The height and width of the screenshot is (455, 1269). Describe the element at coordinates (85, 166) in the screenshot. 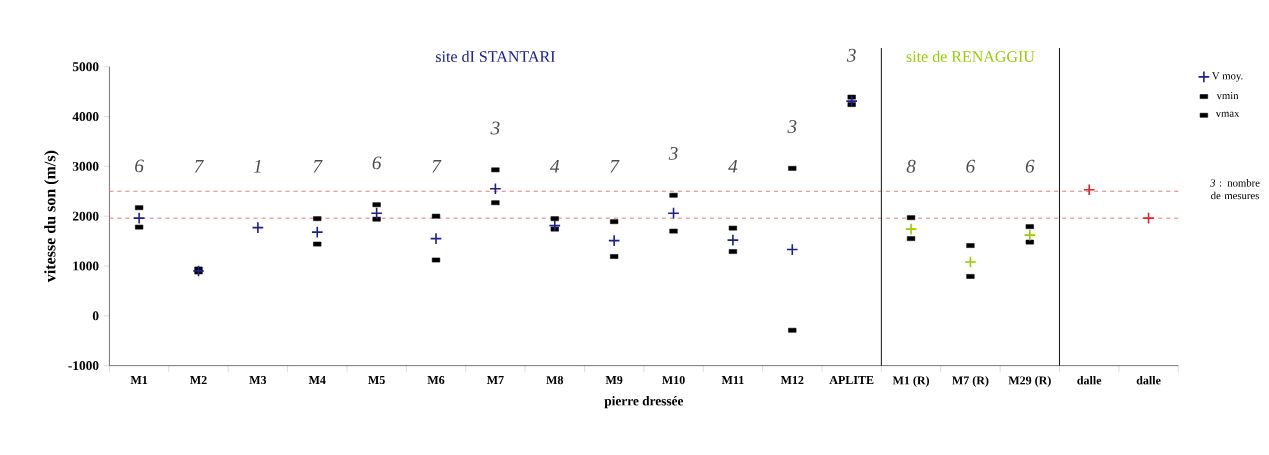

I see `y-tick-label: 3000` at that location.